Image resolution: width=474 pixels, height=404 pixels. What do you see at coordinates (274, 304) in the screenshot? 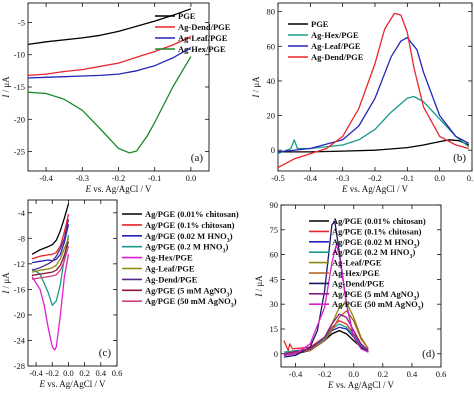
I see `y-tick-label: 30` at bounding box center [274, 304].